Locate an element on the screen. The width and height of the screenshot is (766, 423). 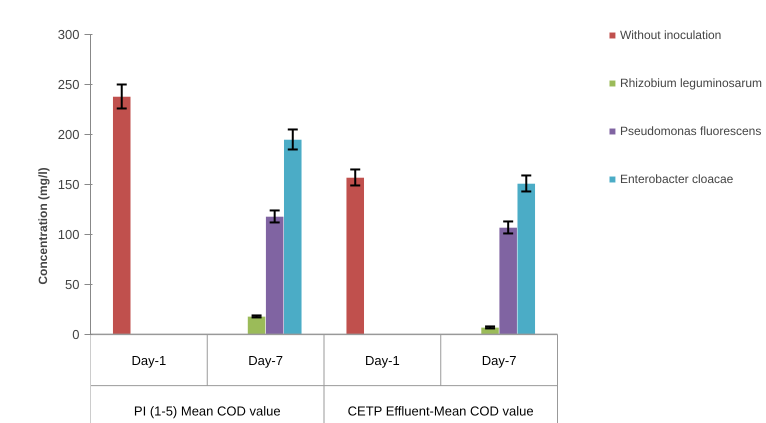
y-tick-label: 300 is located at coordinates (69, 34).